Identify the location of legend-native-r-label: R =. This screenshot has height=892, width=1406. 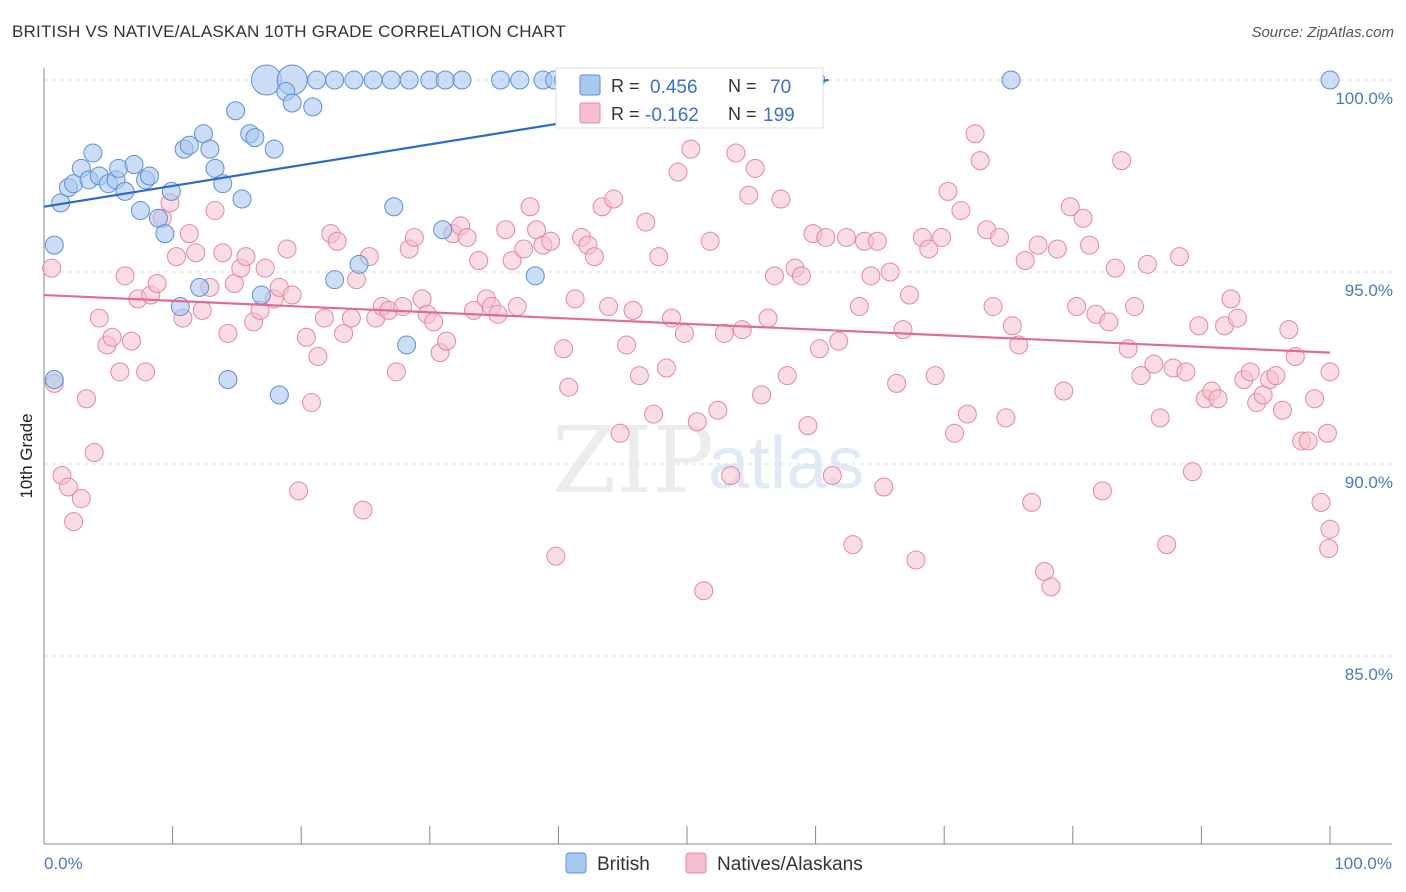
(625, 114).